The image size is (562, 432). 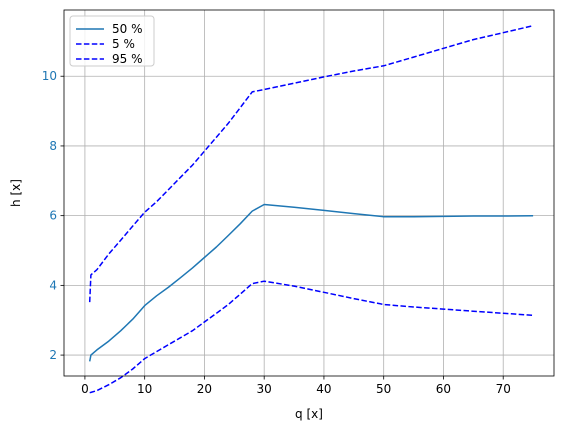 I want to click on x-tick-label: 0, so click(x=85, y=389).